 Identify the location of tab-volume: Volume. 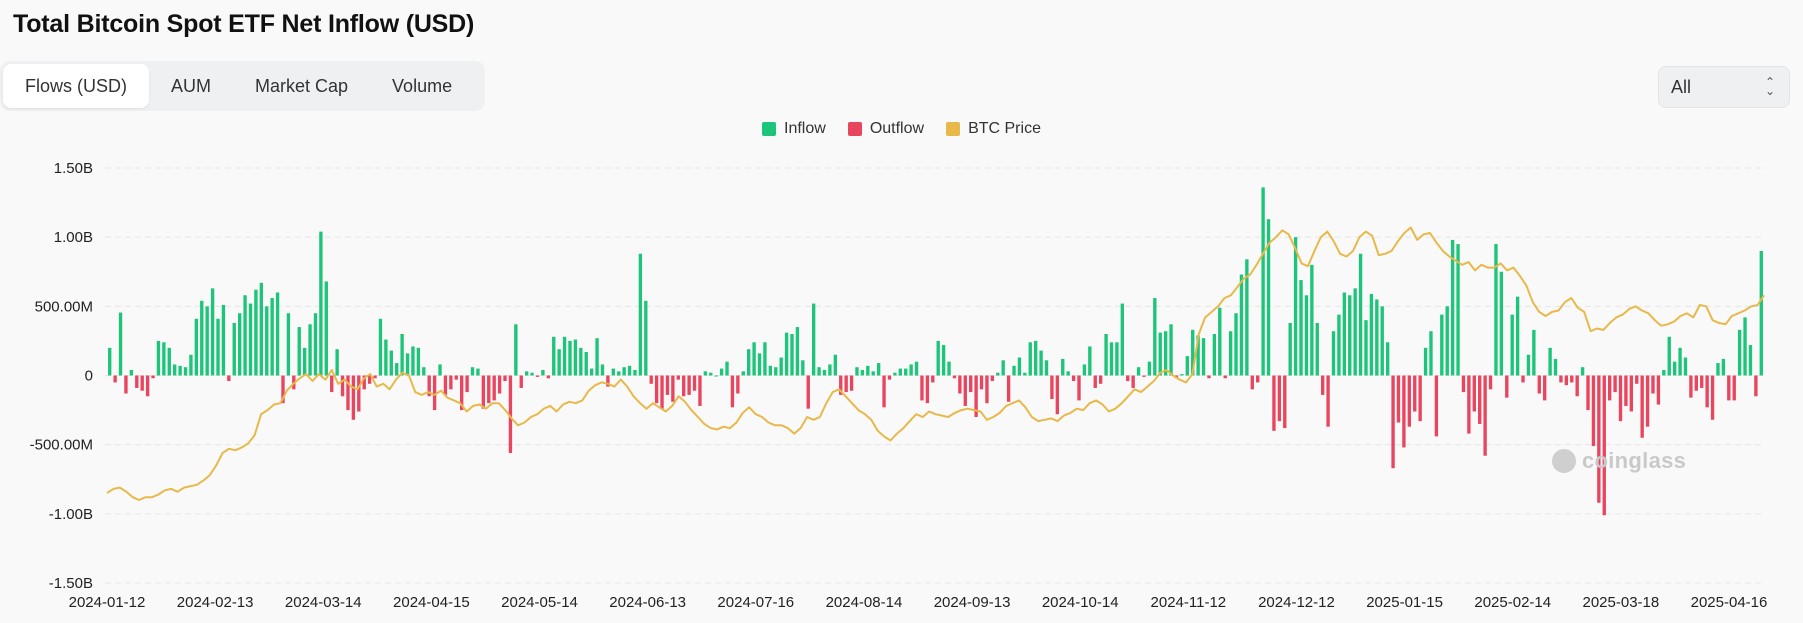
(422, 85).